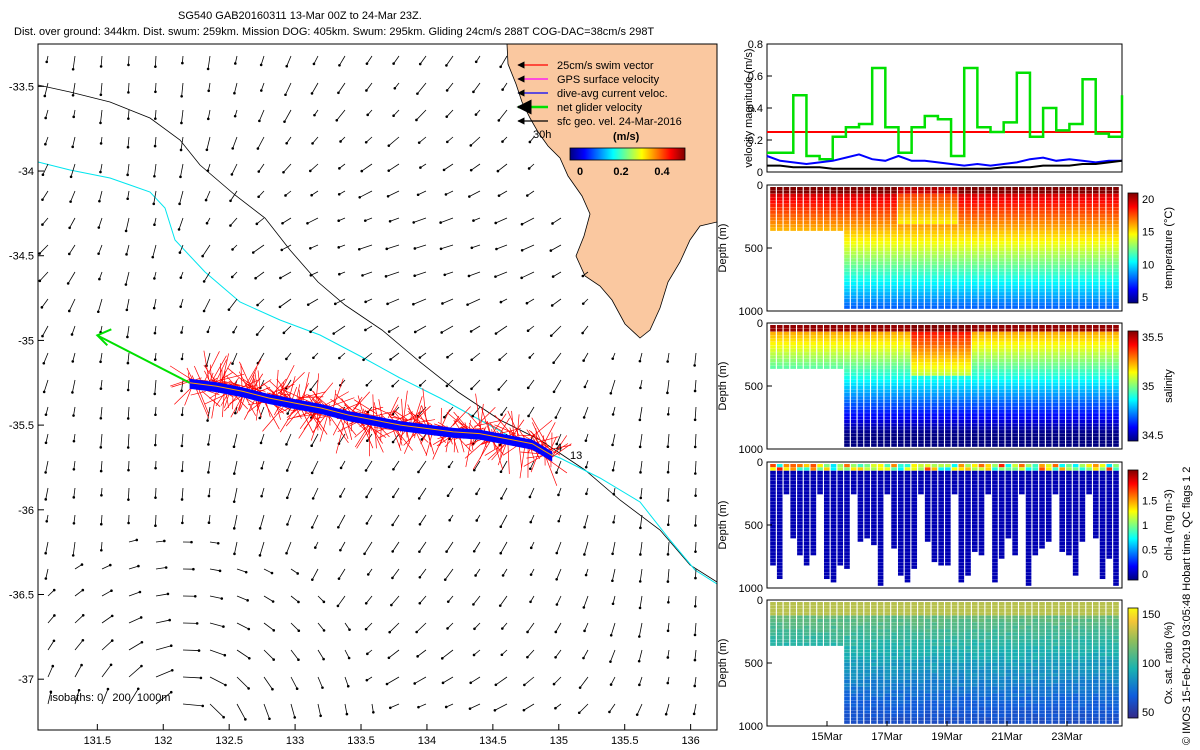 The image size is (1200, 750). Describe the element at coordinates (690, 741) in the screenshot. I see `map-xtick-label: 136` at that location.